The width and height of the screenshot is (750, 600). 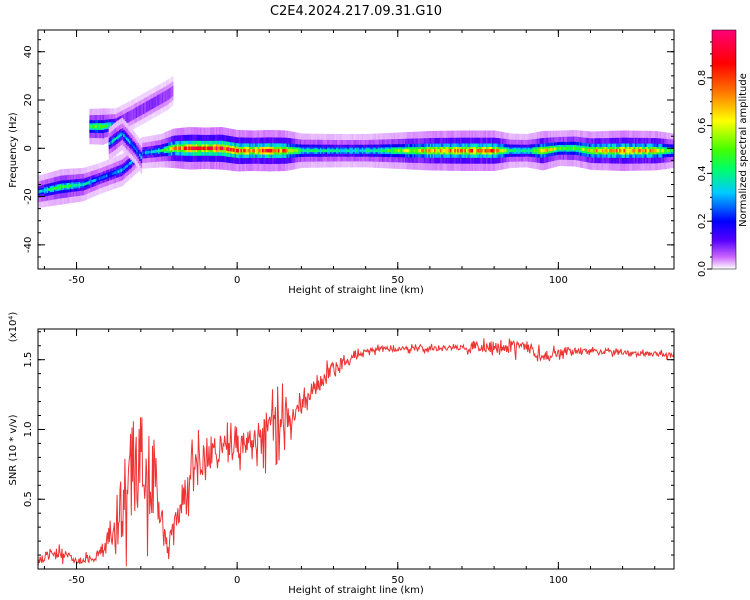 What do you see at coordinates (125, 145) in the screenshot?
I see `ridge-branch` at bounding box center [125, 145].